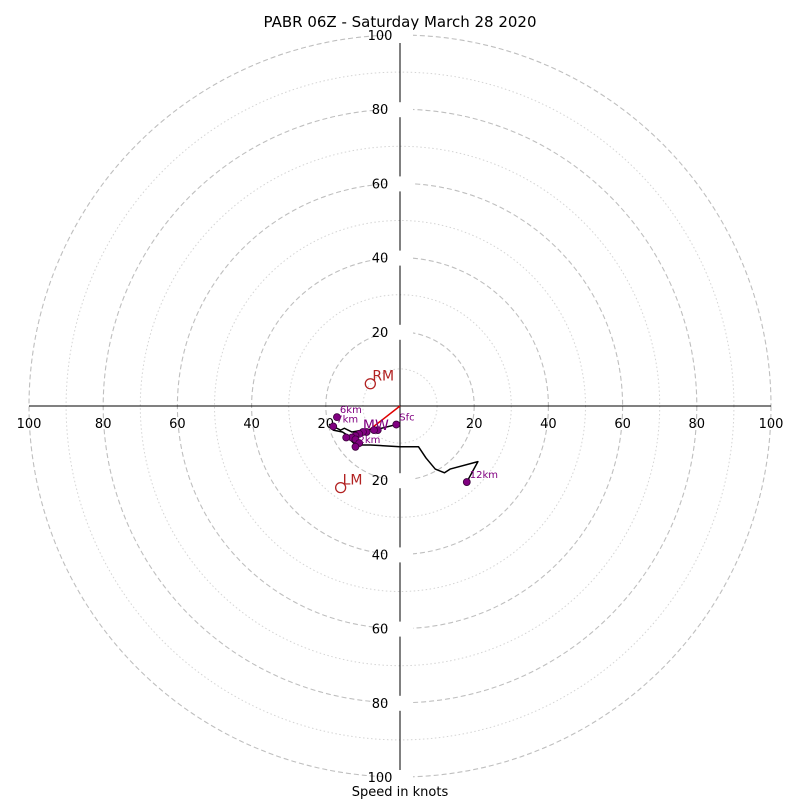  What do you see at coordinates (353, 481) in the screenshot?
I see `storm-motion-label: LM` at bounding box center [353, 481].